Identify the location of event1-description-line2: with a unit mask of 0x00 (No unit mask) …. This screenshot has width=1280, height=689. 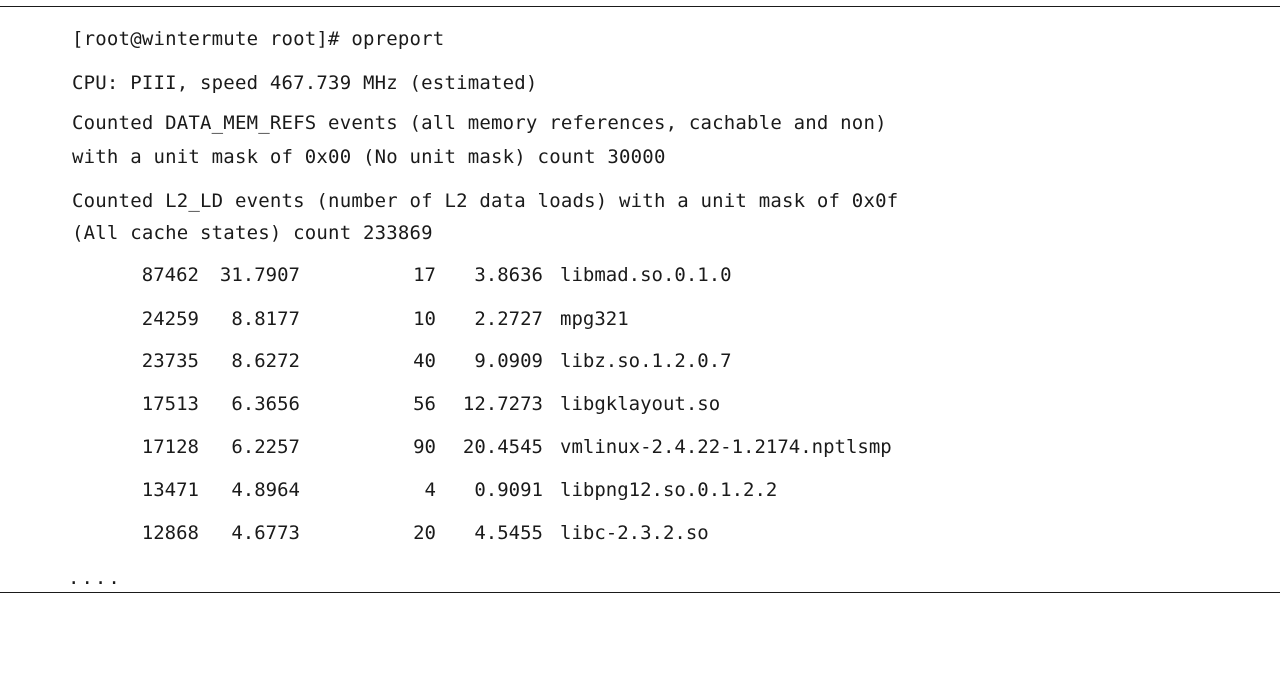
(369, 157).